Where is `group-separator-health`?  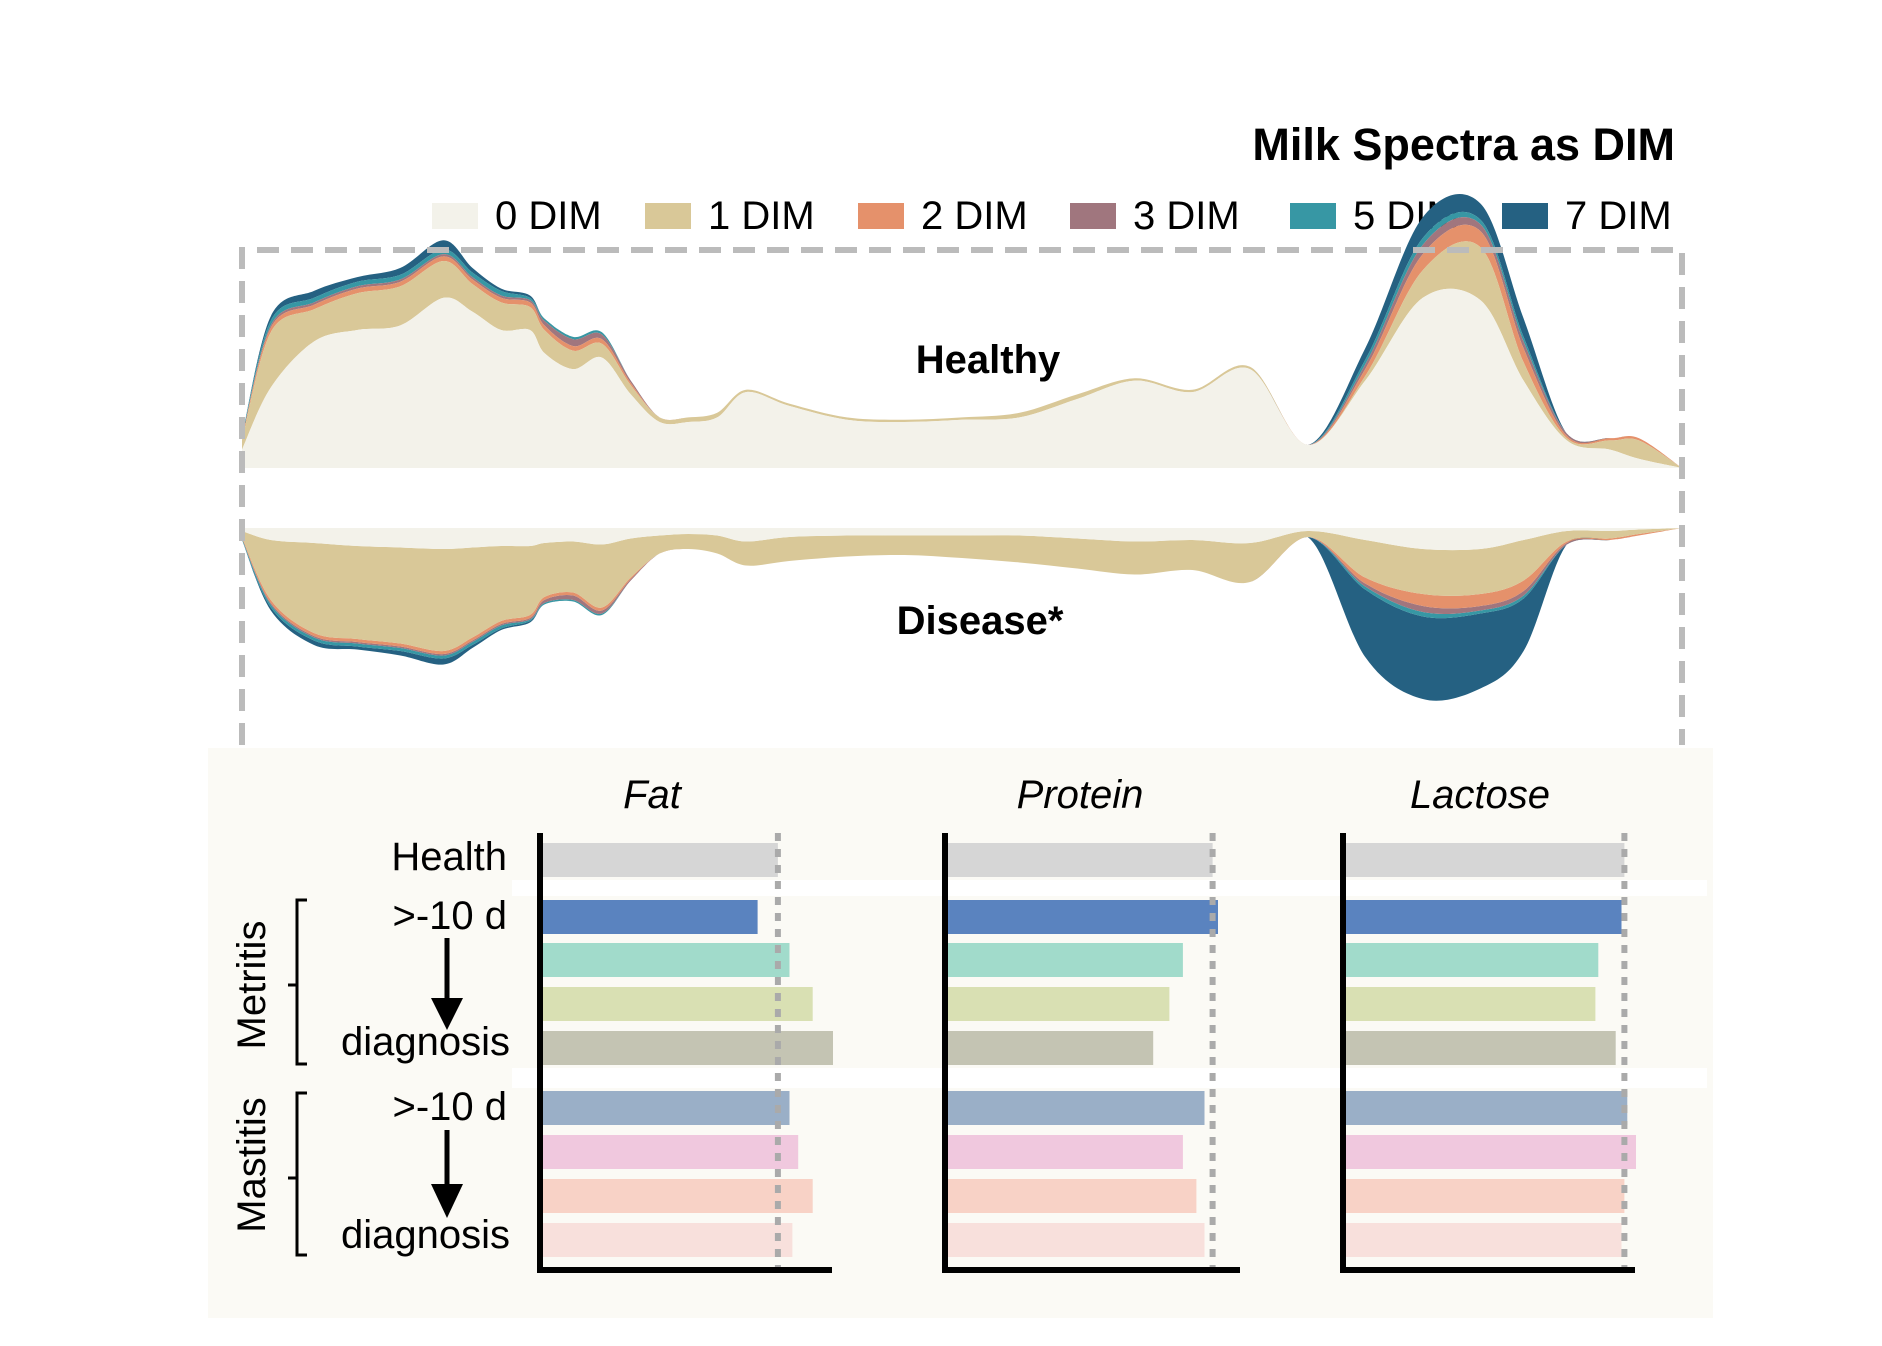
group-separator-health is located at coordinates (1109, 888).